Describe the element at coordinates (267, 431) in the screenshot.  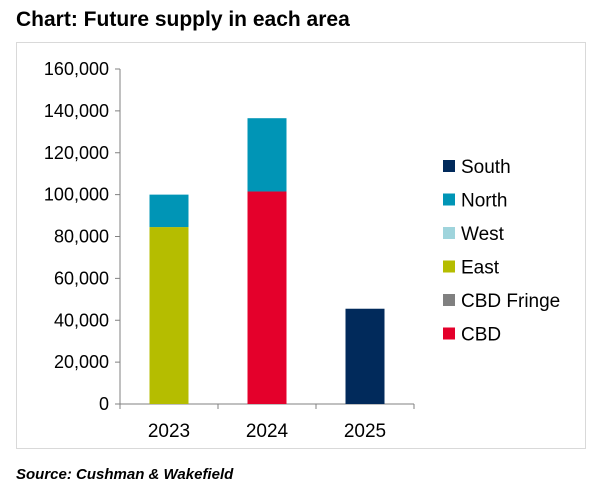
I see `x-tick-label: 2024` at that location.